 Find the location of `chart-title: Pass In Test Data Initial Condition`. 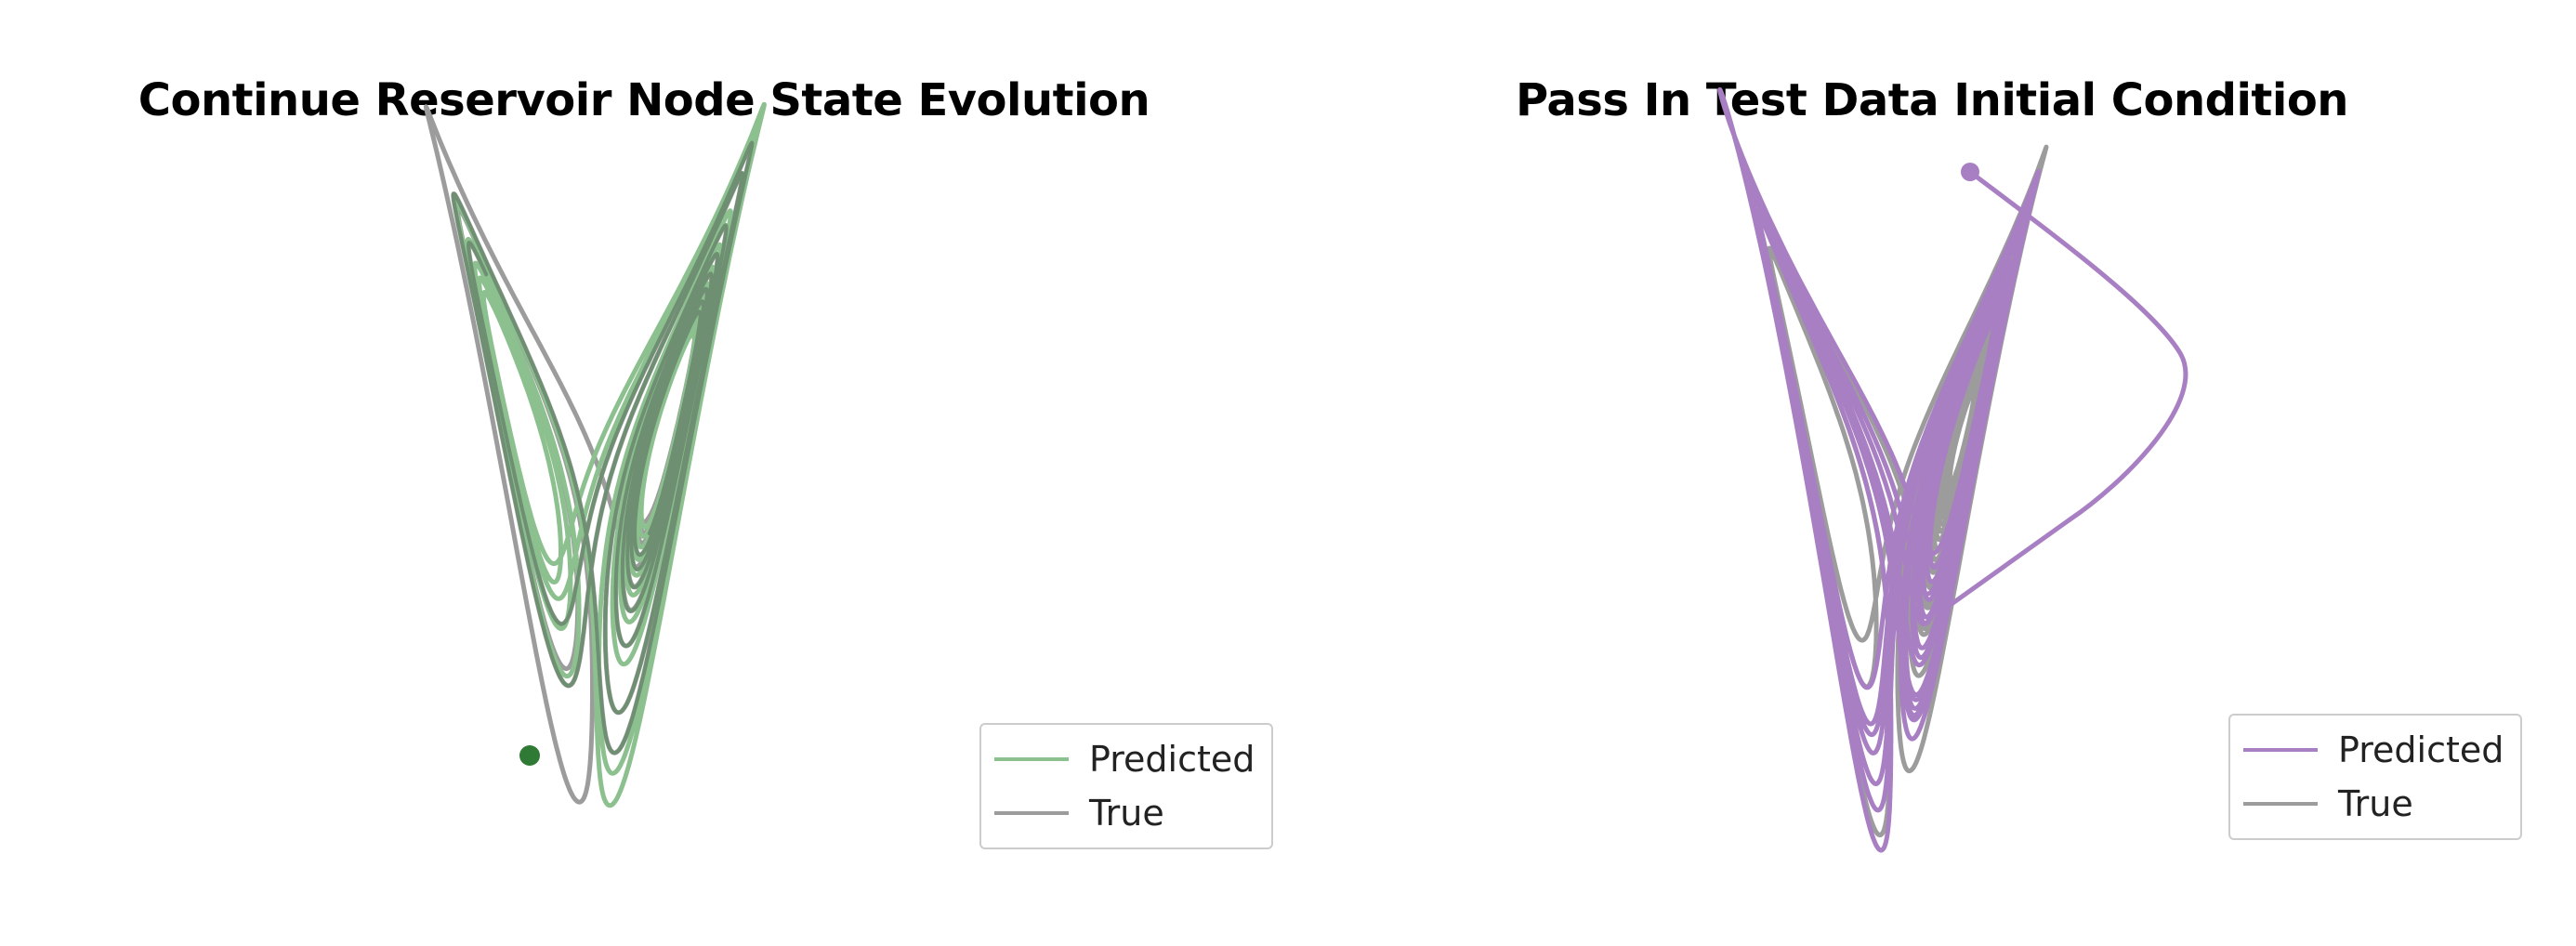

chart-title: Pass In Test Data Initial Condition is located at coordinates (1932, 100).